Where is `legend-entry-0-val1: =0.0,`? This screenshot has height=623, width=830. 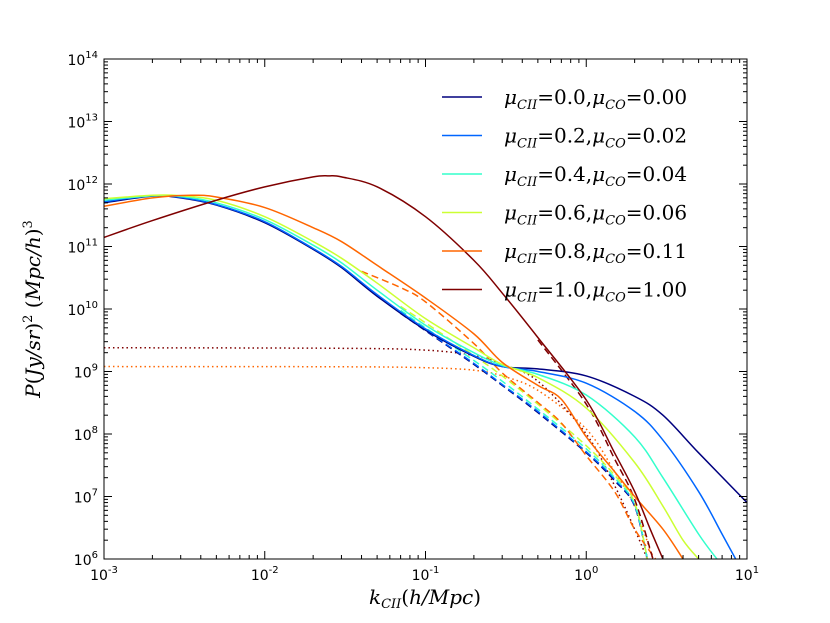
legend-entry-0-val1: =0.0, is located at coordinates (564, 97).